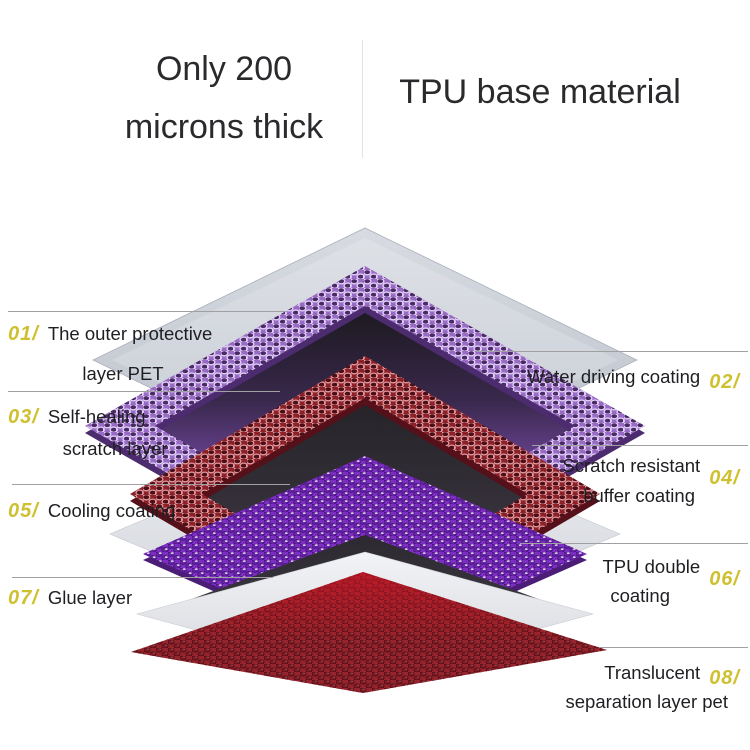  What do you see at coordinates (620, 581) in the screenshot?
I see `callout-06-tpu-double: TPU double 06/ coating` at bounding box center [620, 581].